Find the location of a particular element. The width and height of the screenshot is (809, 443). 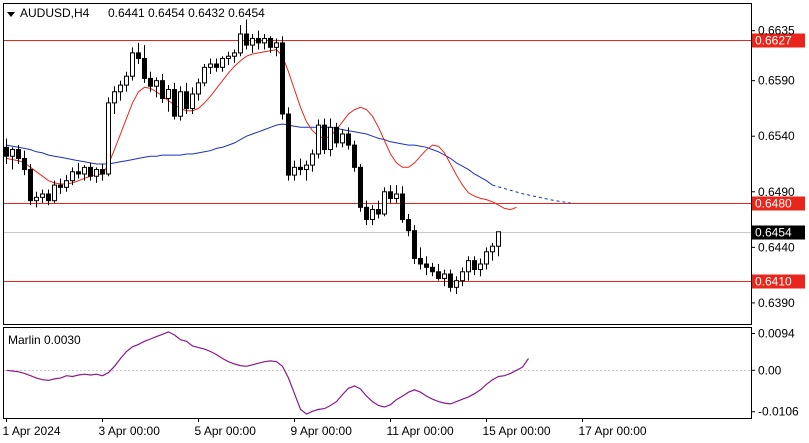

ohlc-label: 0.6441 0.6454 0.6432 0.6454 is located at coordinates (186, 13).